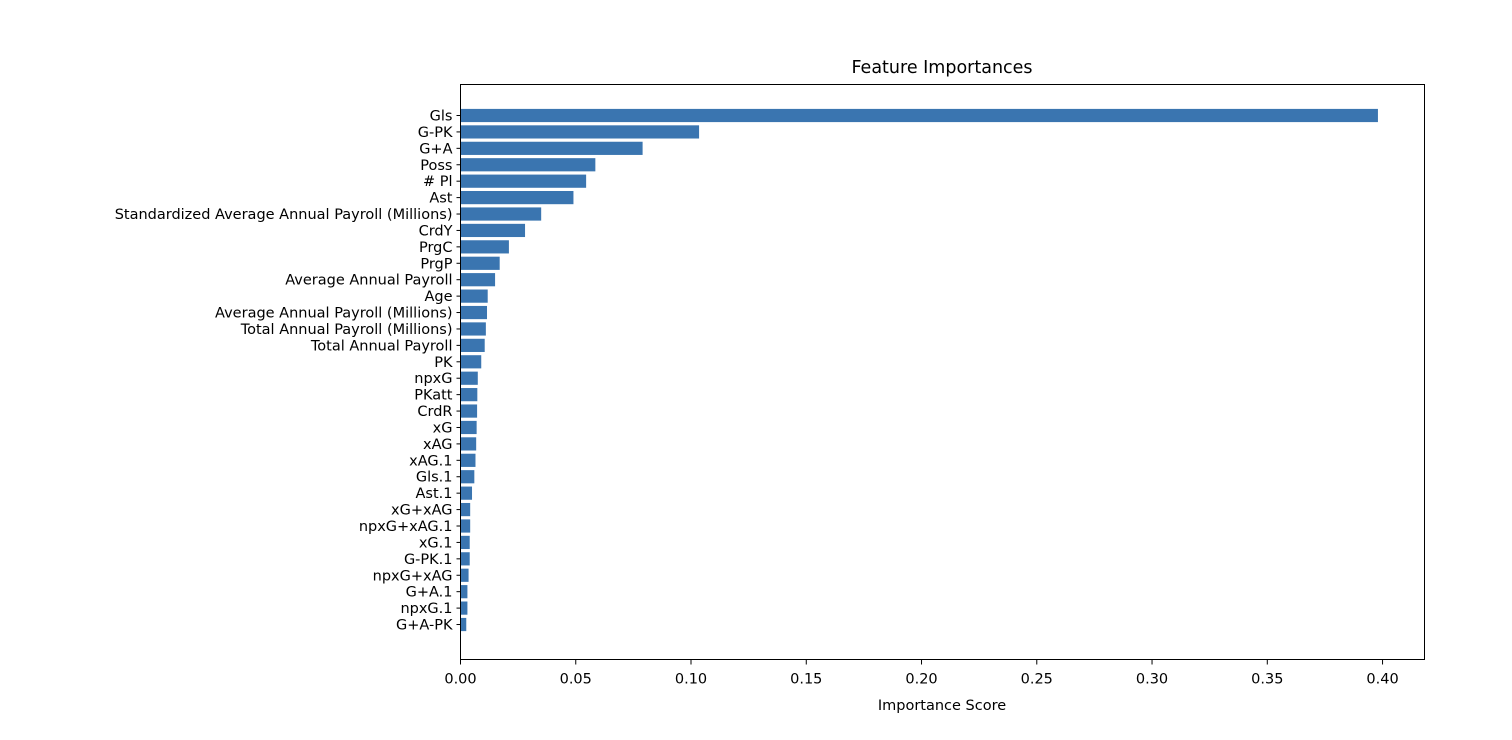 This screenshot has height=740, width=1512. What do you see at coordinates (346, 330) in the screenshot?
I see `category-label: Total Annual Payroll (Millions)` at bounding box center [346, 330].